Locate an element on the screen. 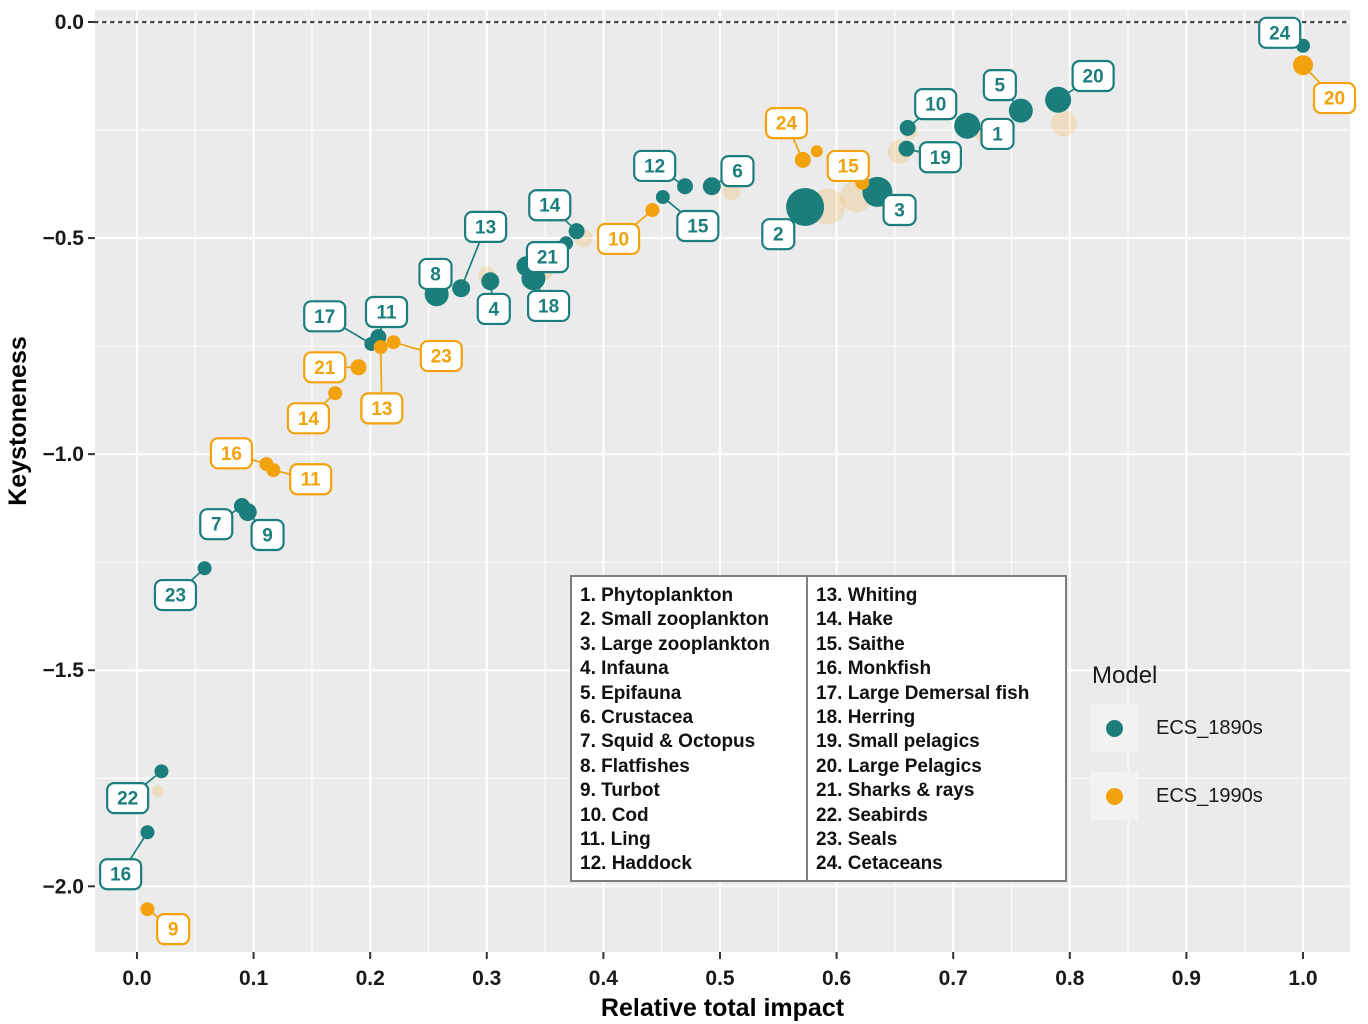 This screenshot has height=1024, width=1368. x-tick-label: 0.1 is located at coordinates (254, 978).